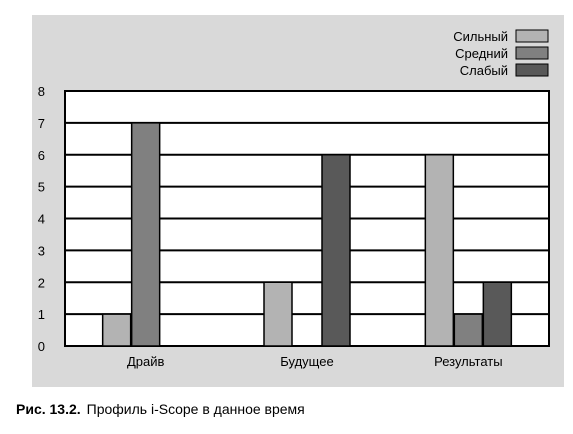  Describe the element at coordinates (468, 361) in the screenshot. I see `x-tick-label: Результаты` at that location.